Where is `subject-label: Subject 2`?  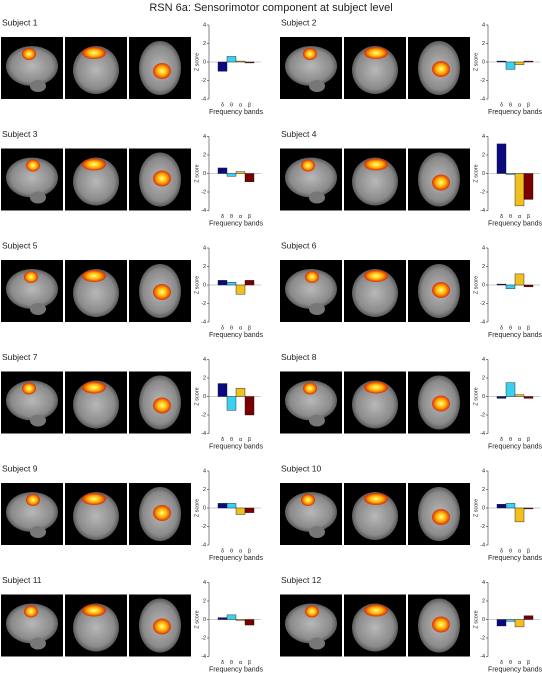 subject-label: Subject 2 is located at coordinates (299, 22).